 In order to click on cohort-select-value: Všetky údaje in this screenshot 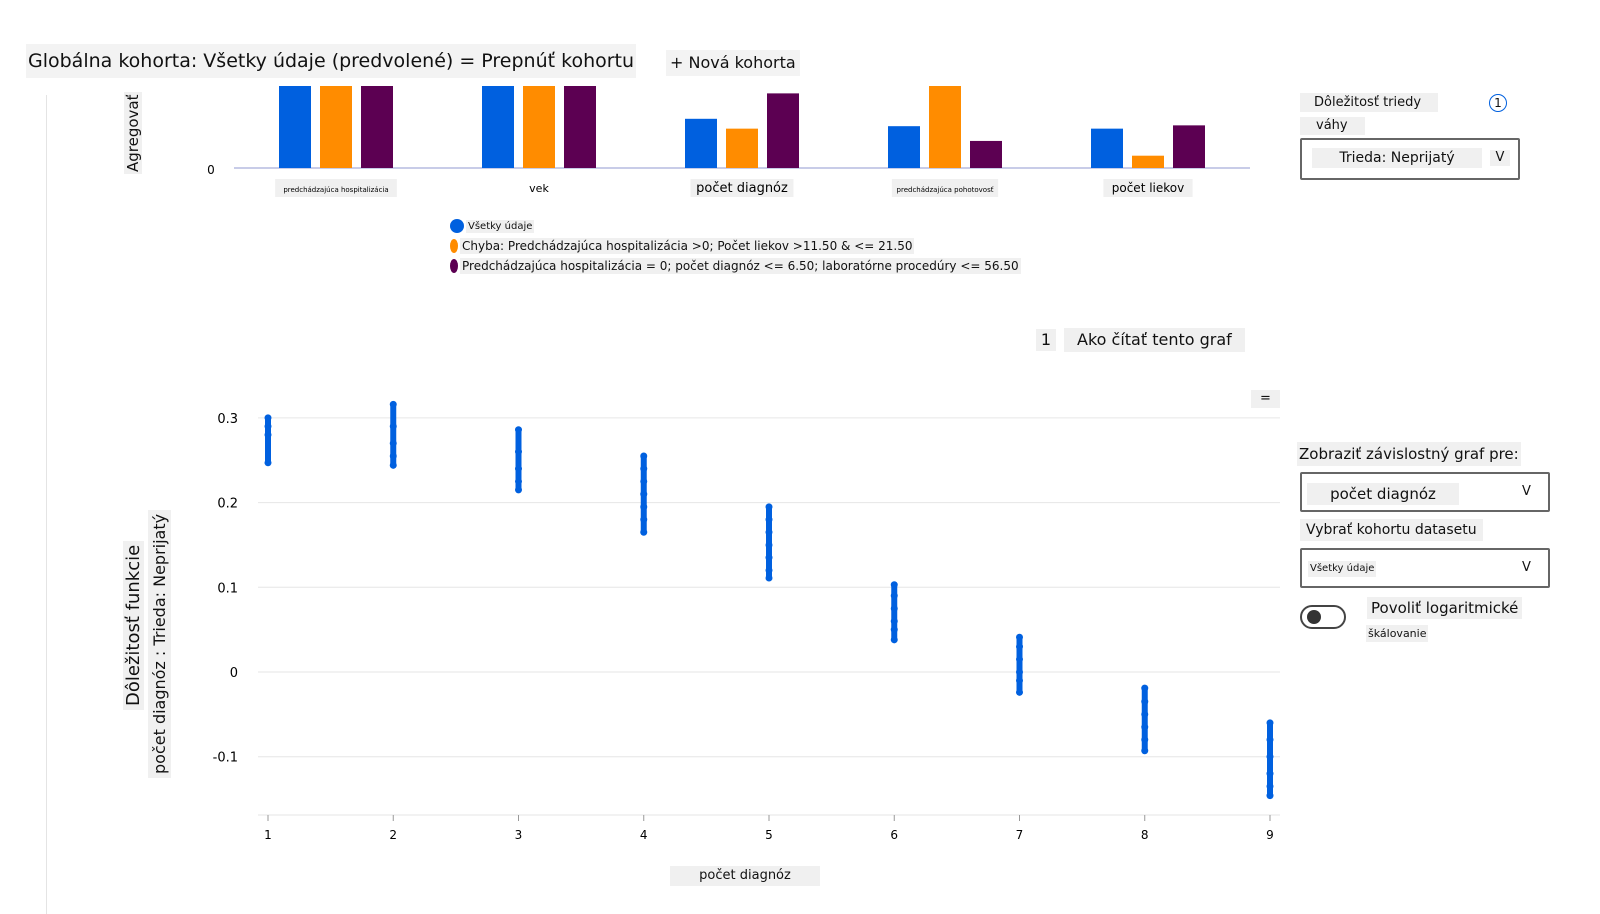, I will do `click(1342, 569)`.